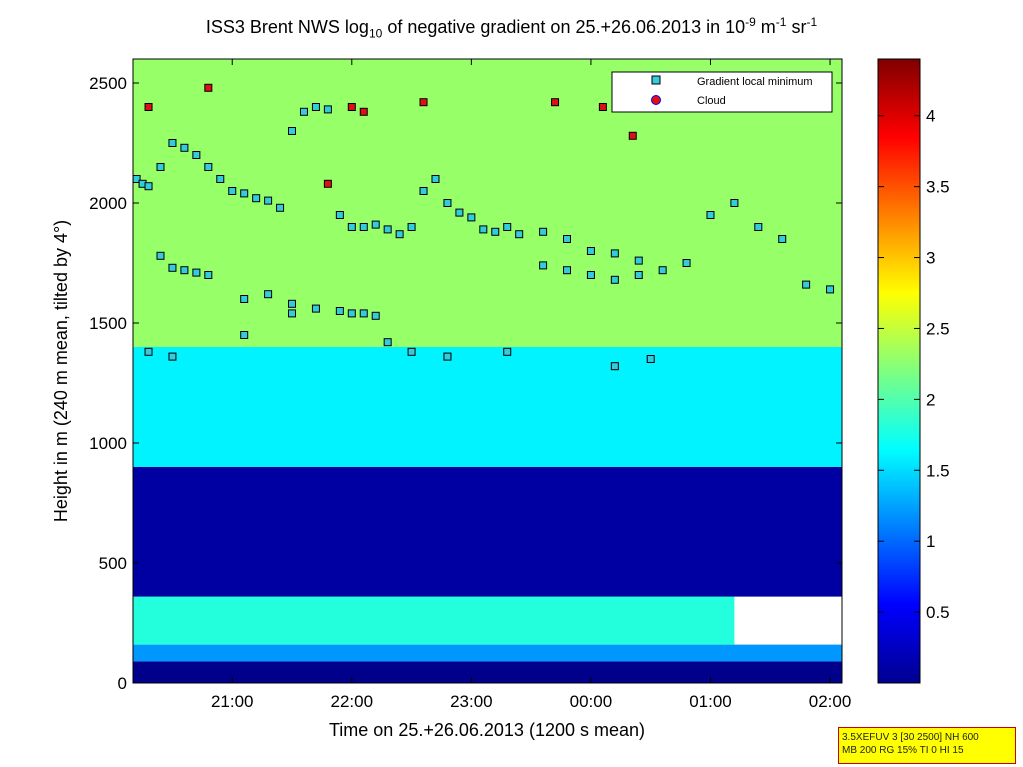 Image resolution: width=1023 pixels, height=767 pixels. I want to click on x-tick-label: 02:00, so click(830, 701).